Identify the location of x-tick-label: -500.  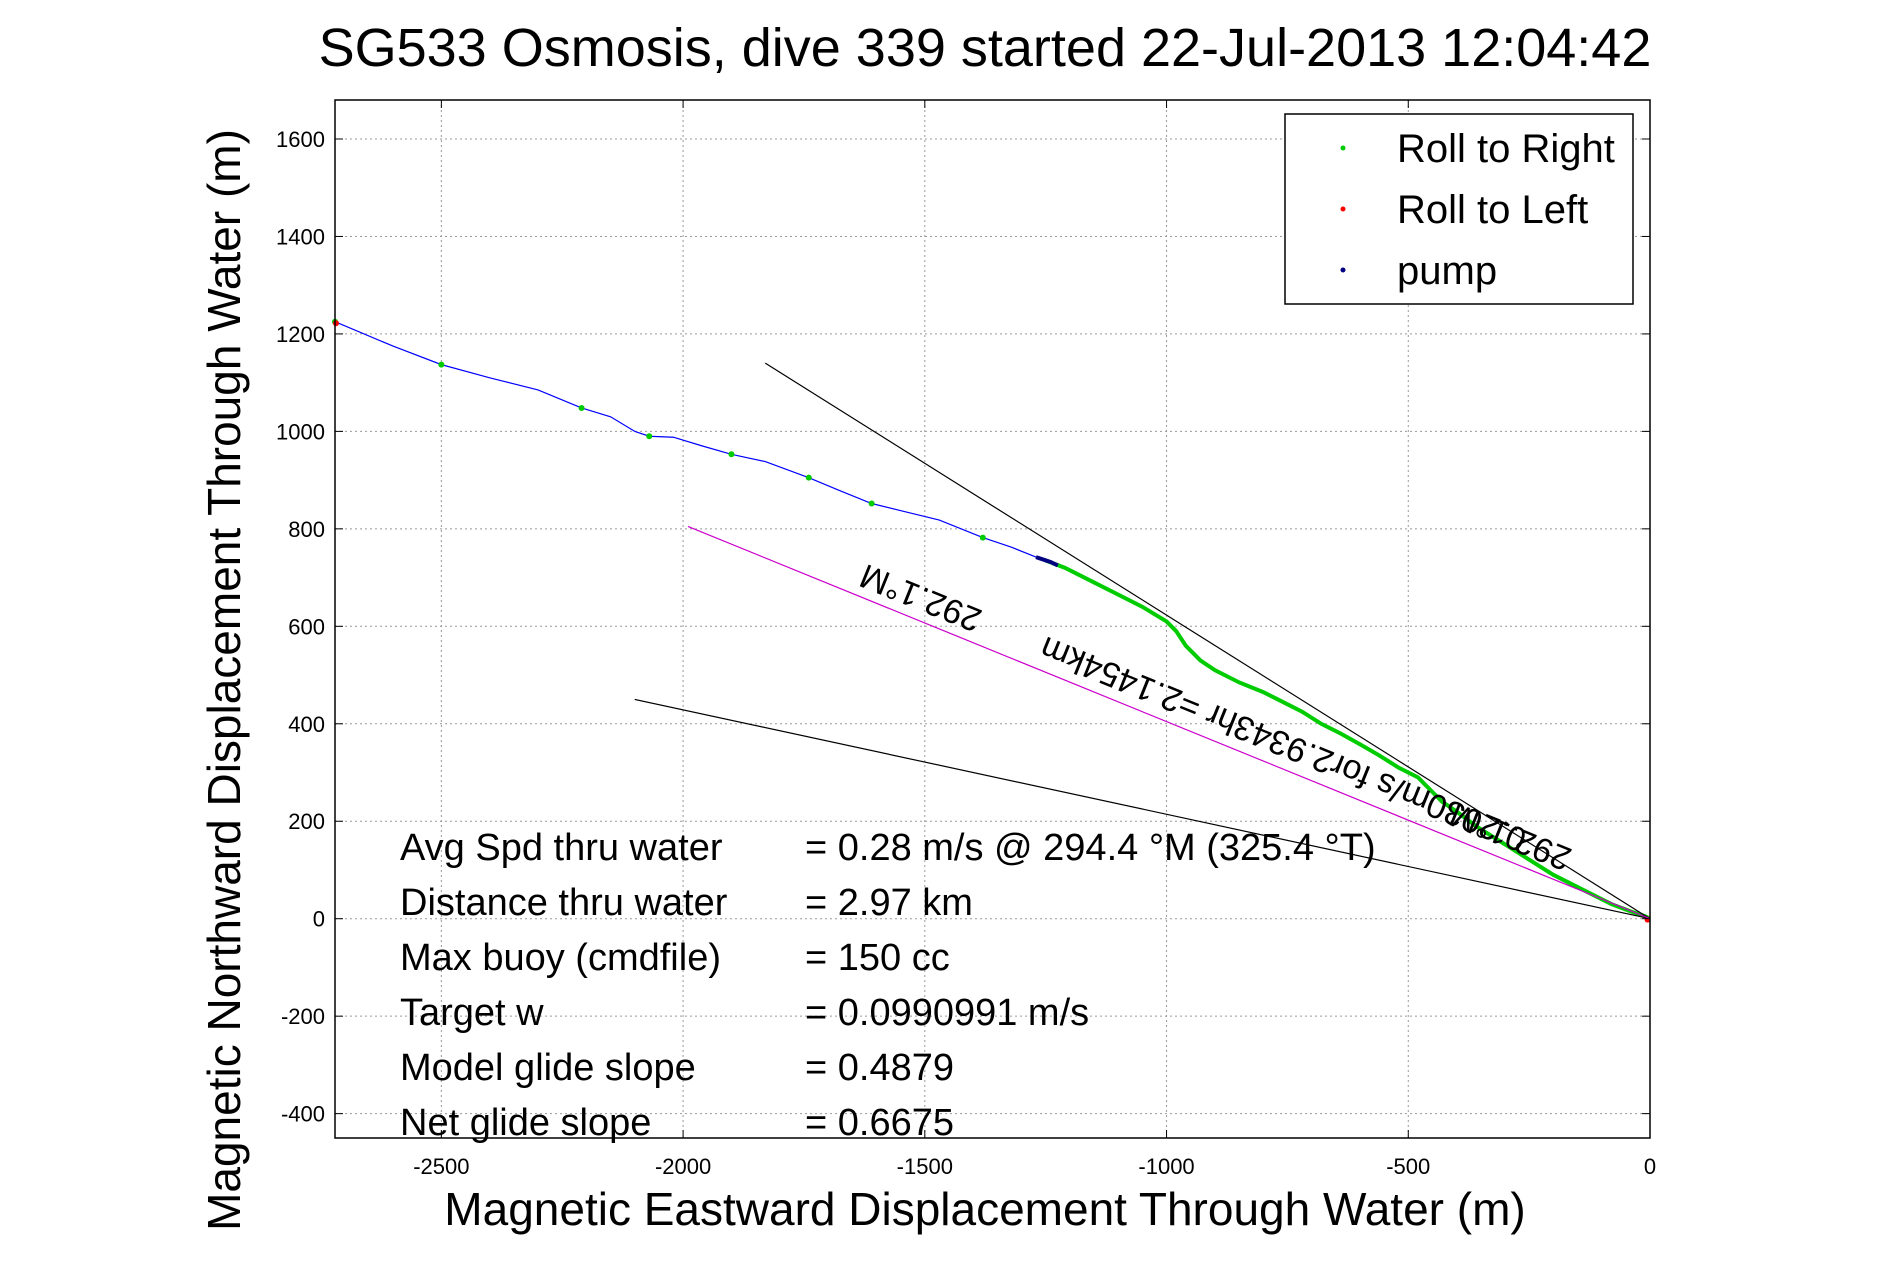
(1408, 1166).